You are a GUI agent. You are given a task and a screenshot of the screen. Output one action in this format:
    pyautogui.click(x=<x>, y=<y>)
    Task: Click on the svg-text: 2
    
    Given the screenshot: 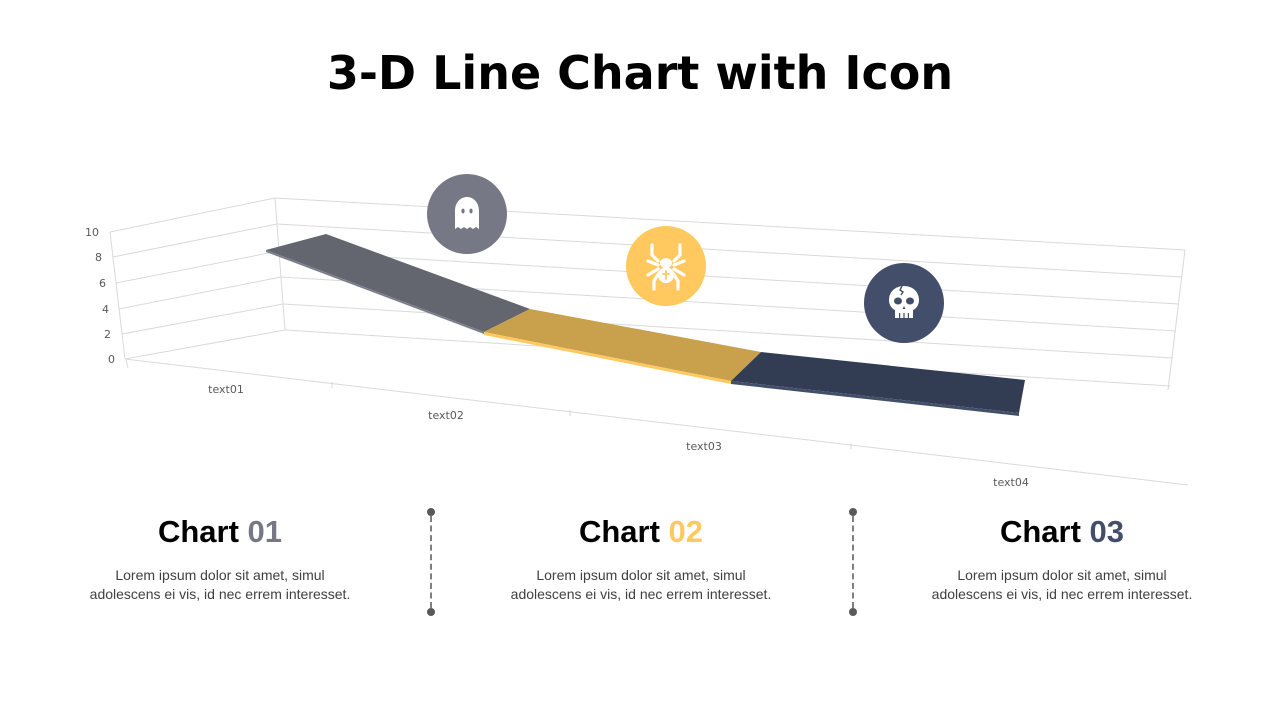 What is the action you would take?
    pyautogui.click(x=107, y=334)
    